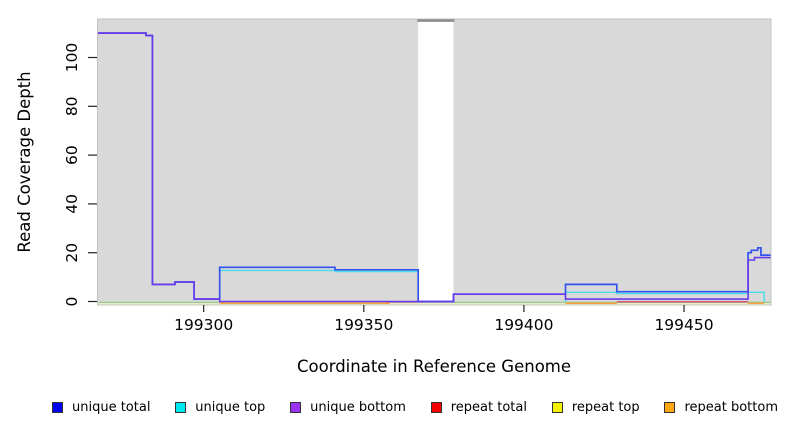 The width and height of the screenshot is (792, 432). I want to click on unique-total-swatch-icon, so click(57, 407).